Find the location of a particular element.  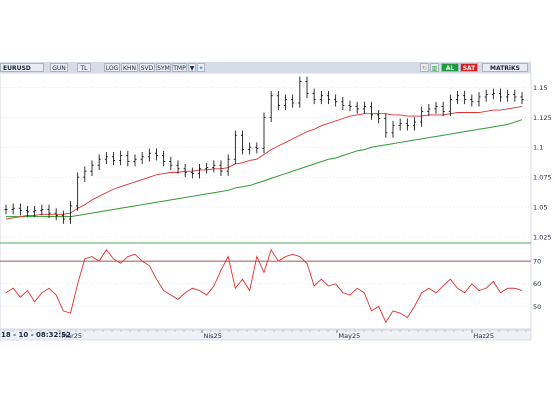

price-tick-label: 1.1 is located at coordinates (538, 148).